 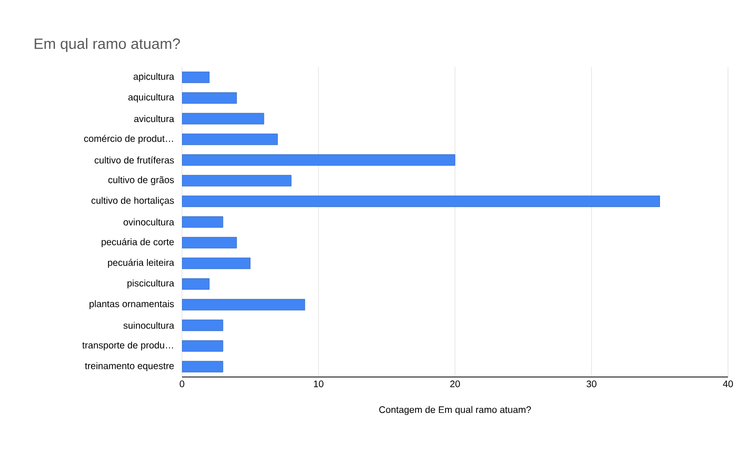 What do you see at coordinates (455, 410) in the screenshot?
I see `x-axis-title: Contagem de Em qual ramo atuam?` at bounding box center [455, 410].